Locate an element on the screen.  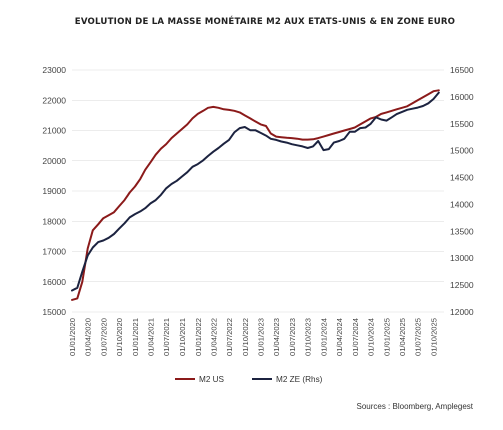
x-tick-label: 01/04/2024 is located at coordinates (339, 337).